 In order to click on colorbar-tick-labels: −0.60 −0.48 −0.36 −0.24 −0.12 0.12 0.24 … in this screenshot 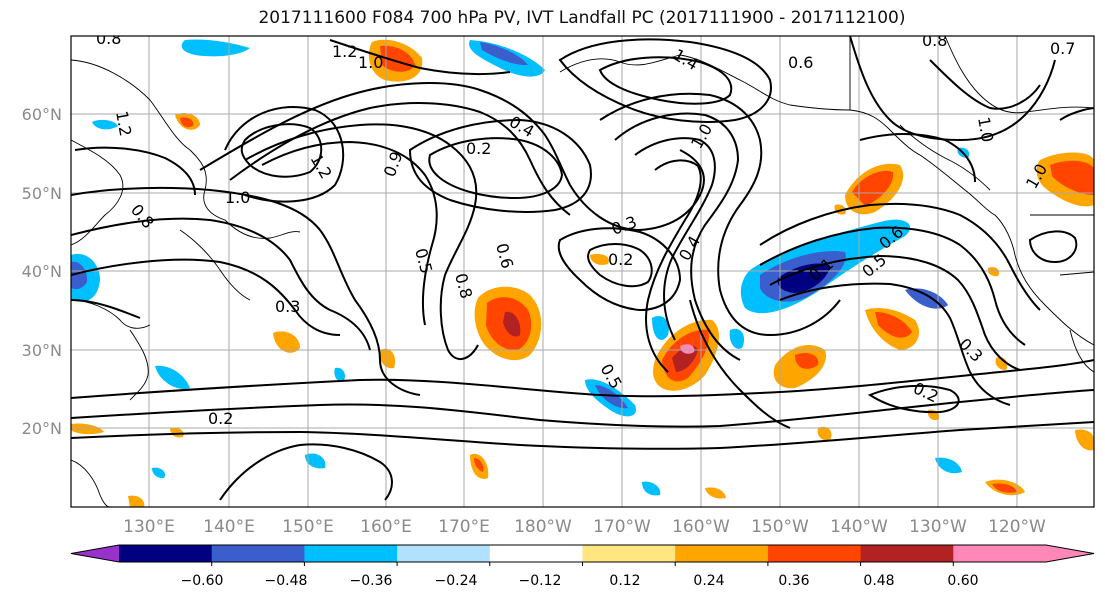, I will do `click(580, 581)`.